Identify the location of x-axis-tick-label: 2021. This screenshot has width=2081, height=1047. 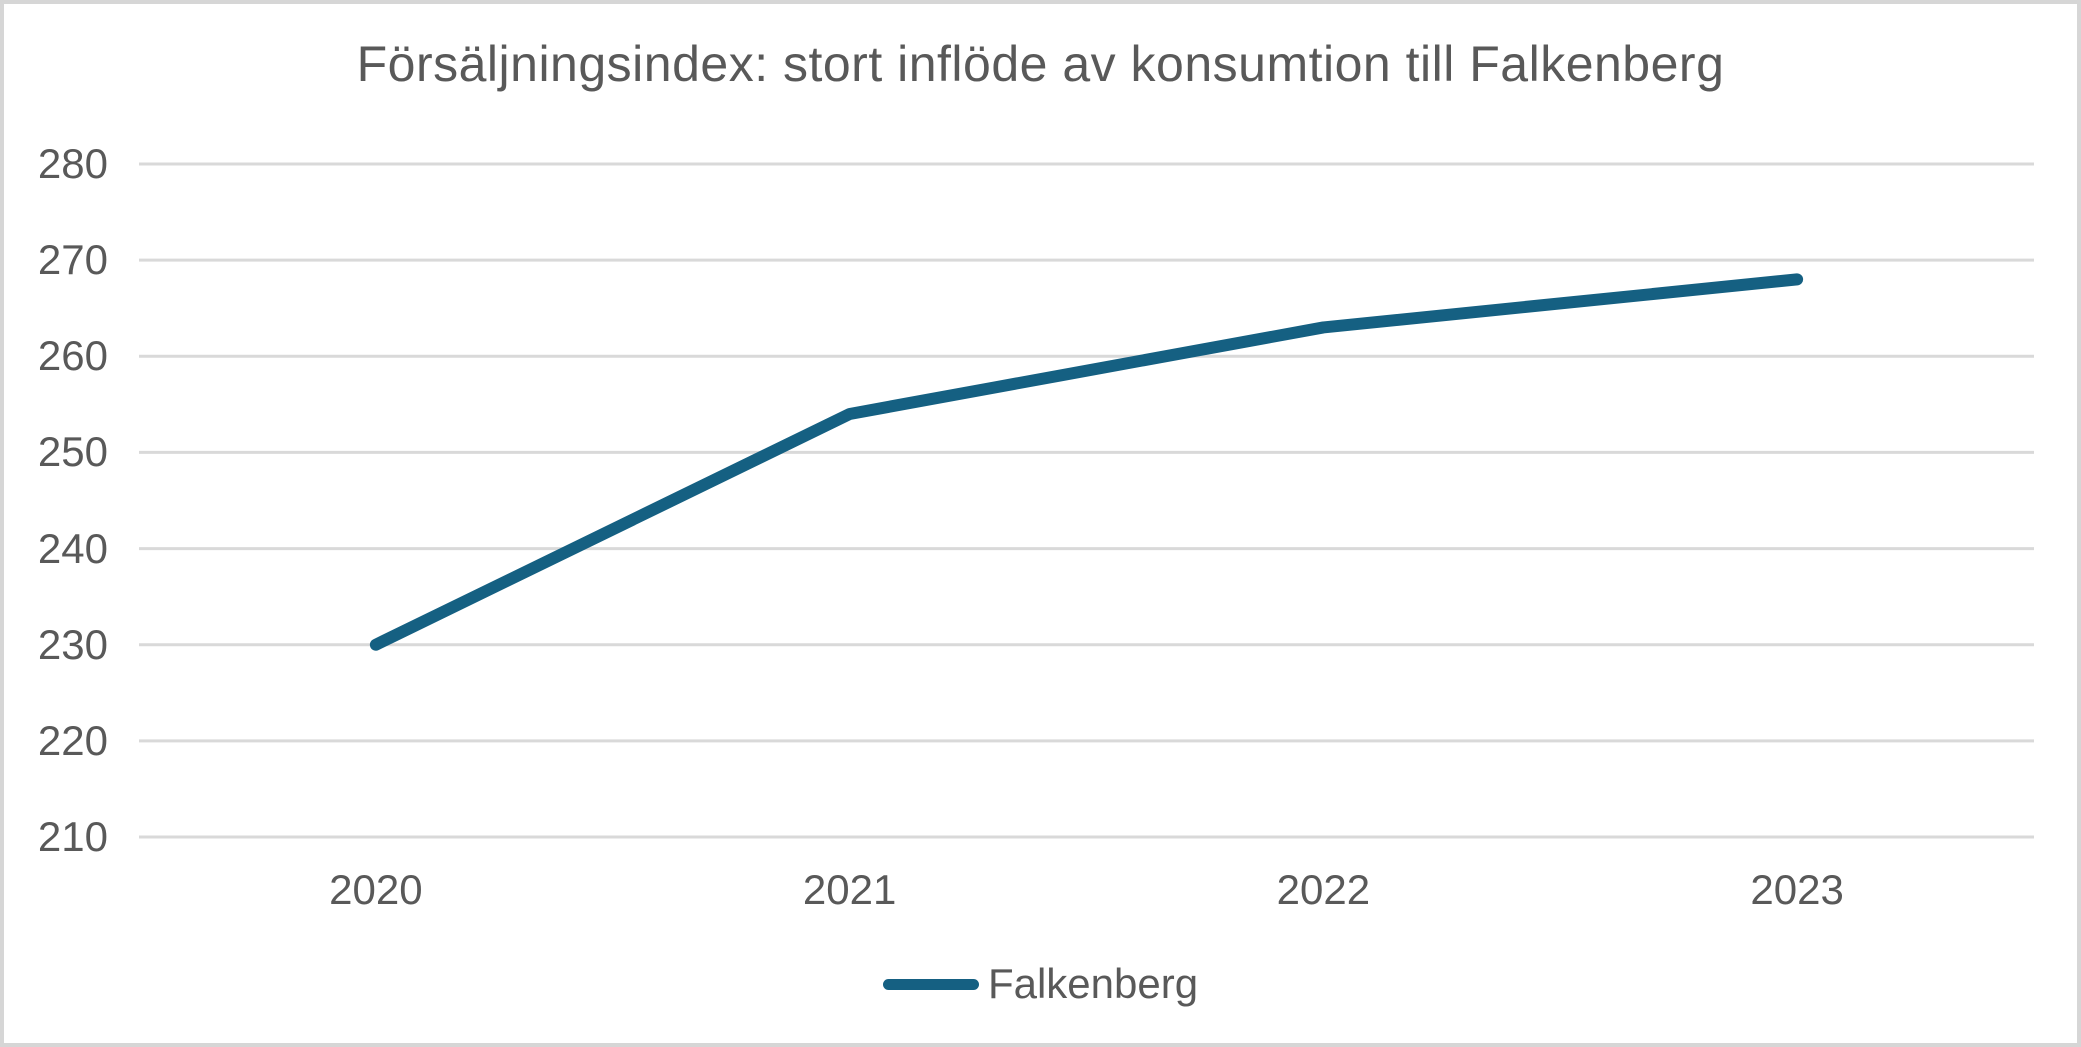
(849, 889).